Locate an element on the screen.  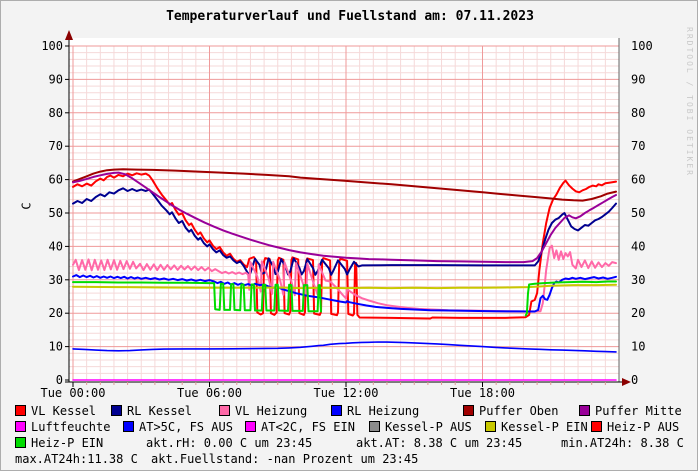
y-tick-label-left: 100 is located at coordinates (52, 46).